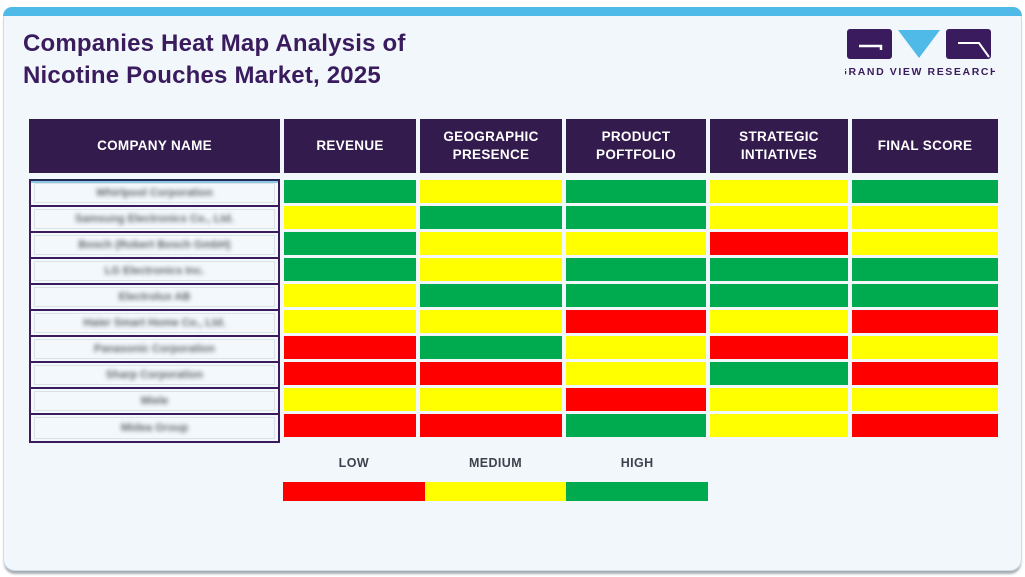  I want to click on top-accent-bar, so click(512, 11).